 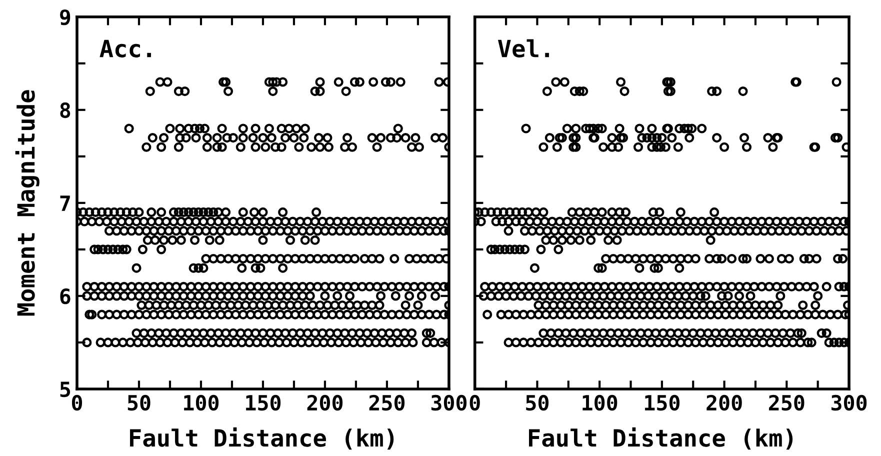 What do you see at coordinates (65, 203) in the screenshot?
I see `y-tick-label: 7` at bounding box center [65, 203].